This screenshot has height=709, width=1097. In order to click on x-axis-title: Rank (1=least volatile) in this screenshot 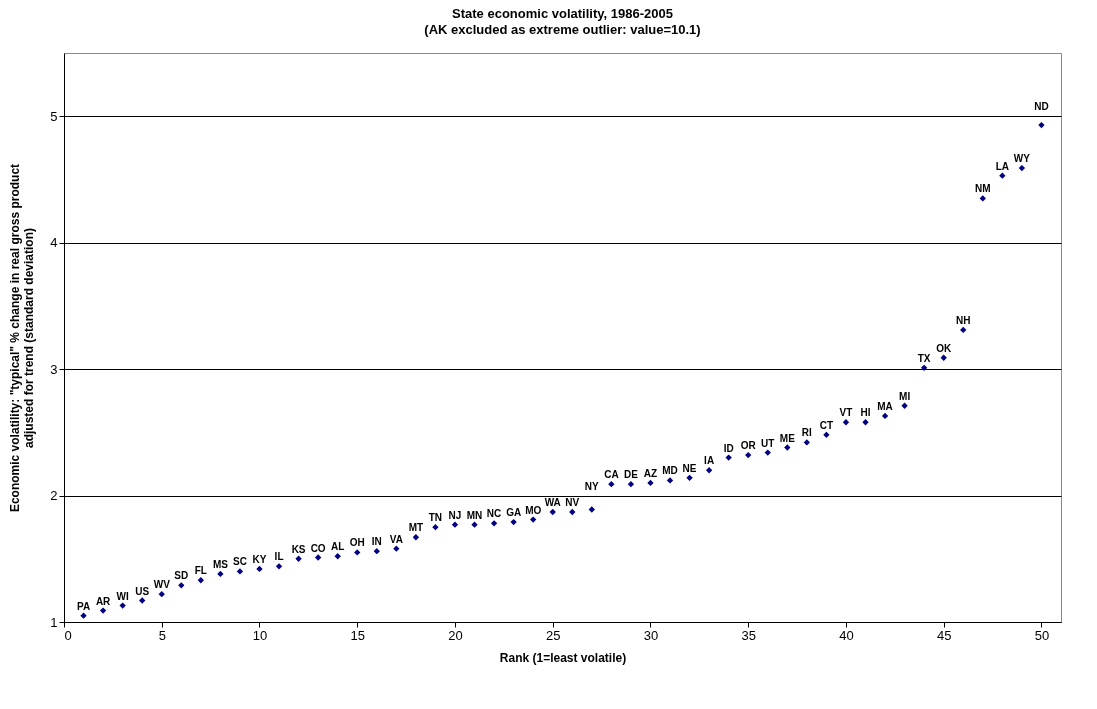, I will do `click(563, 657)`.